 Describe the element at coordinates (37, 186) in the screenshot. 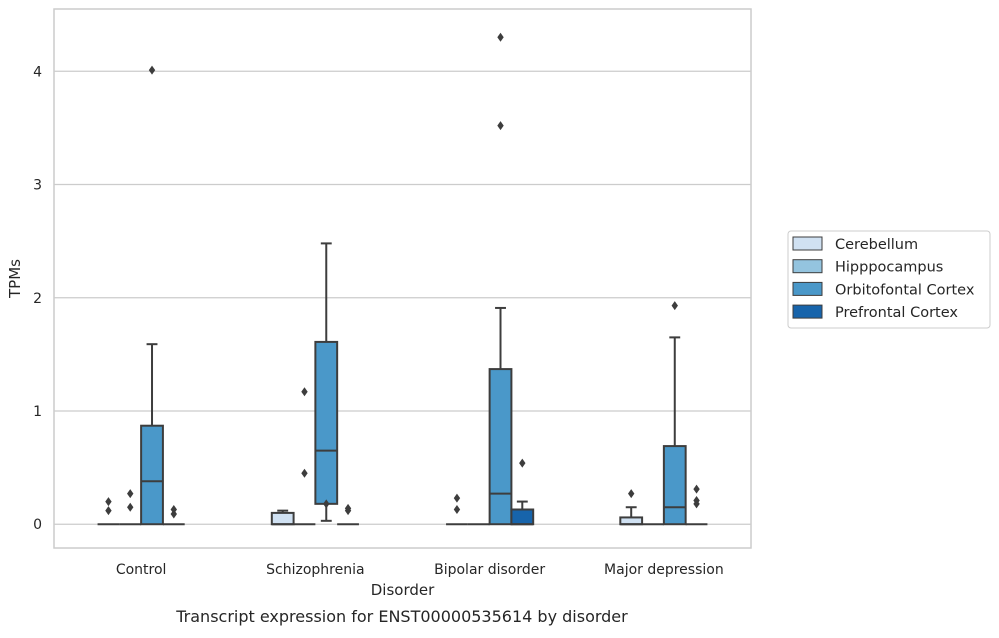

I see `y-tick-label: 3` at that location.